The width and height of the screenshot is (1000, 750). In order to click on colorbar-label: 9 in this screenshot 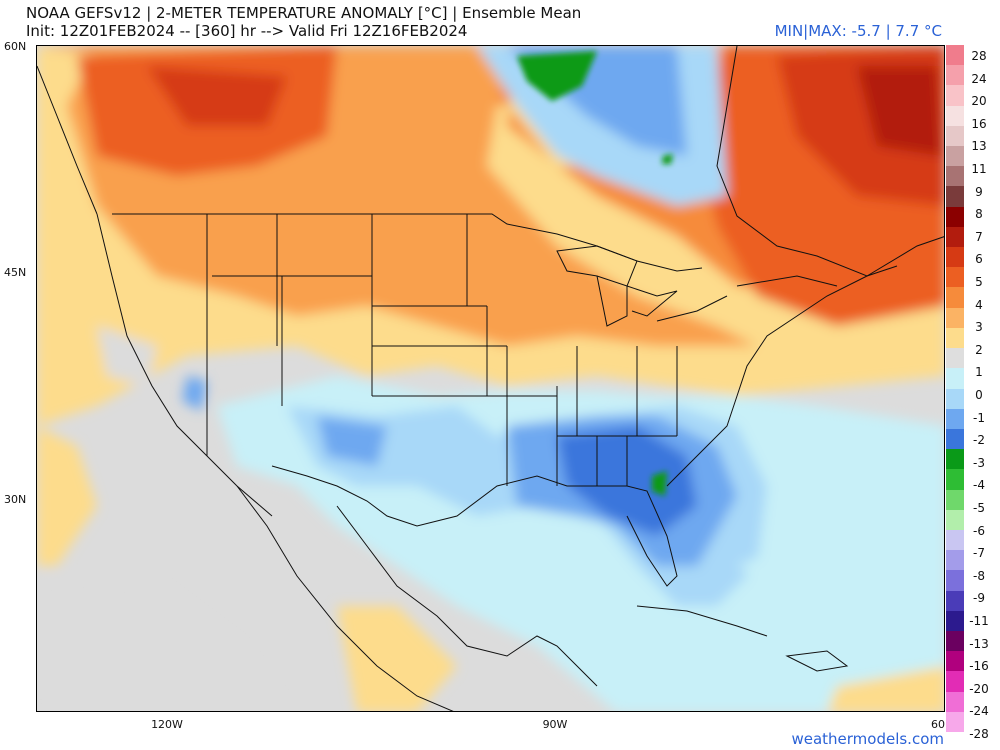, I will do `click(979, 191)`.